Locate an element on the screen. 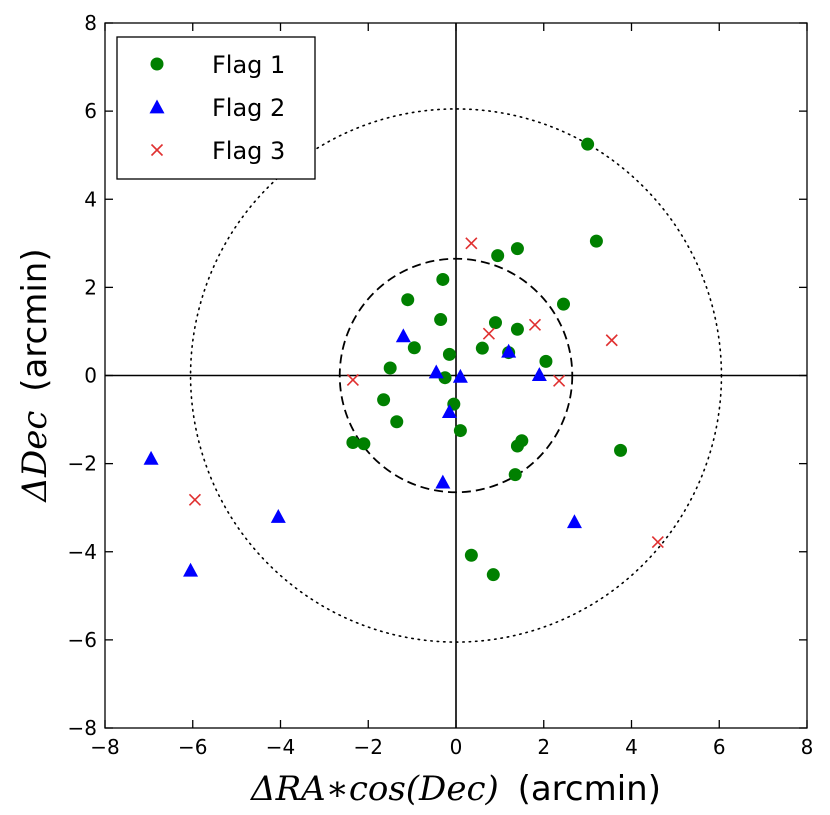 The height and width of the screenshot is (815, 830). legend-x-marker is located at coordinates (157, 150).